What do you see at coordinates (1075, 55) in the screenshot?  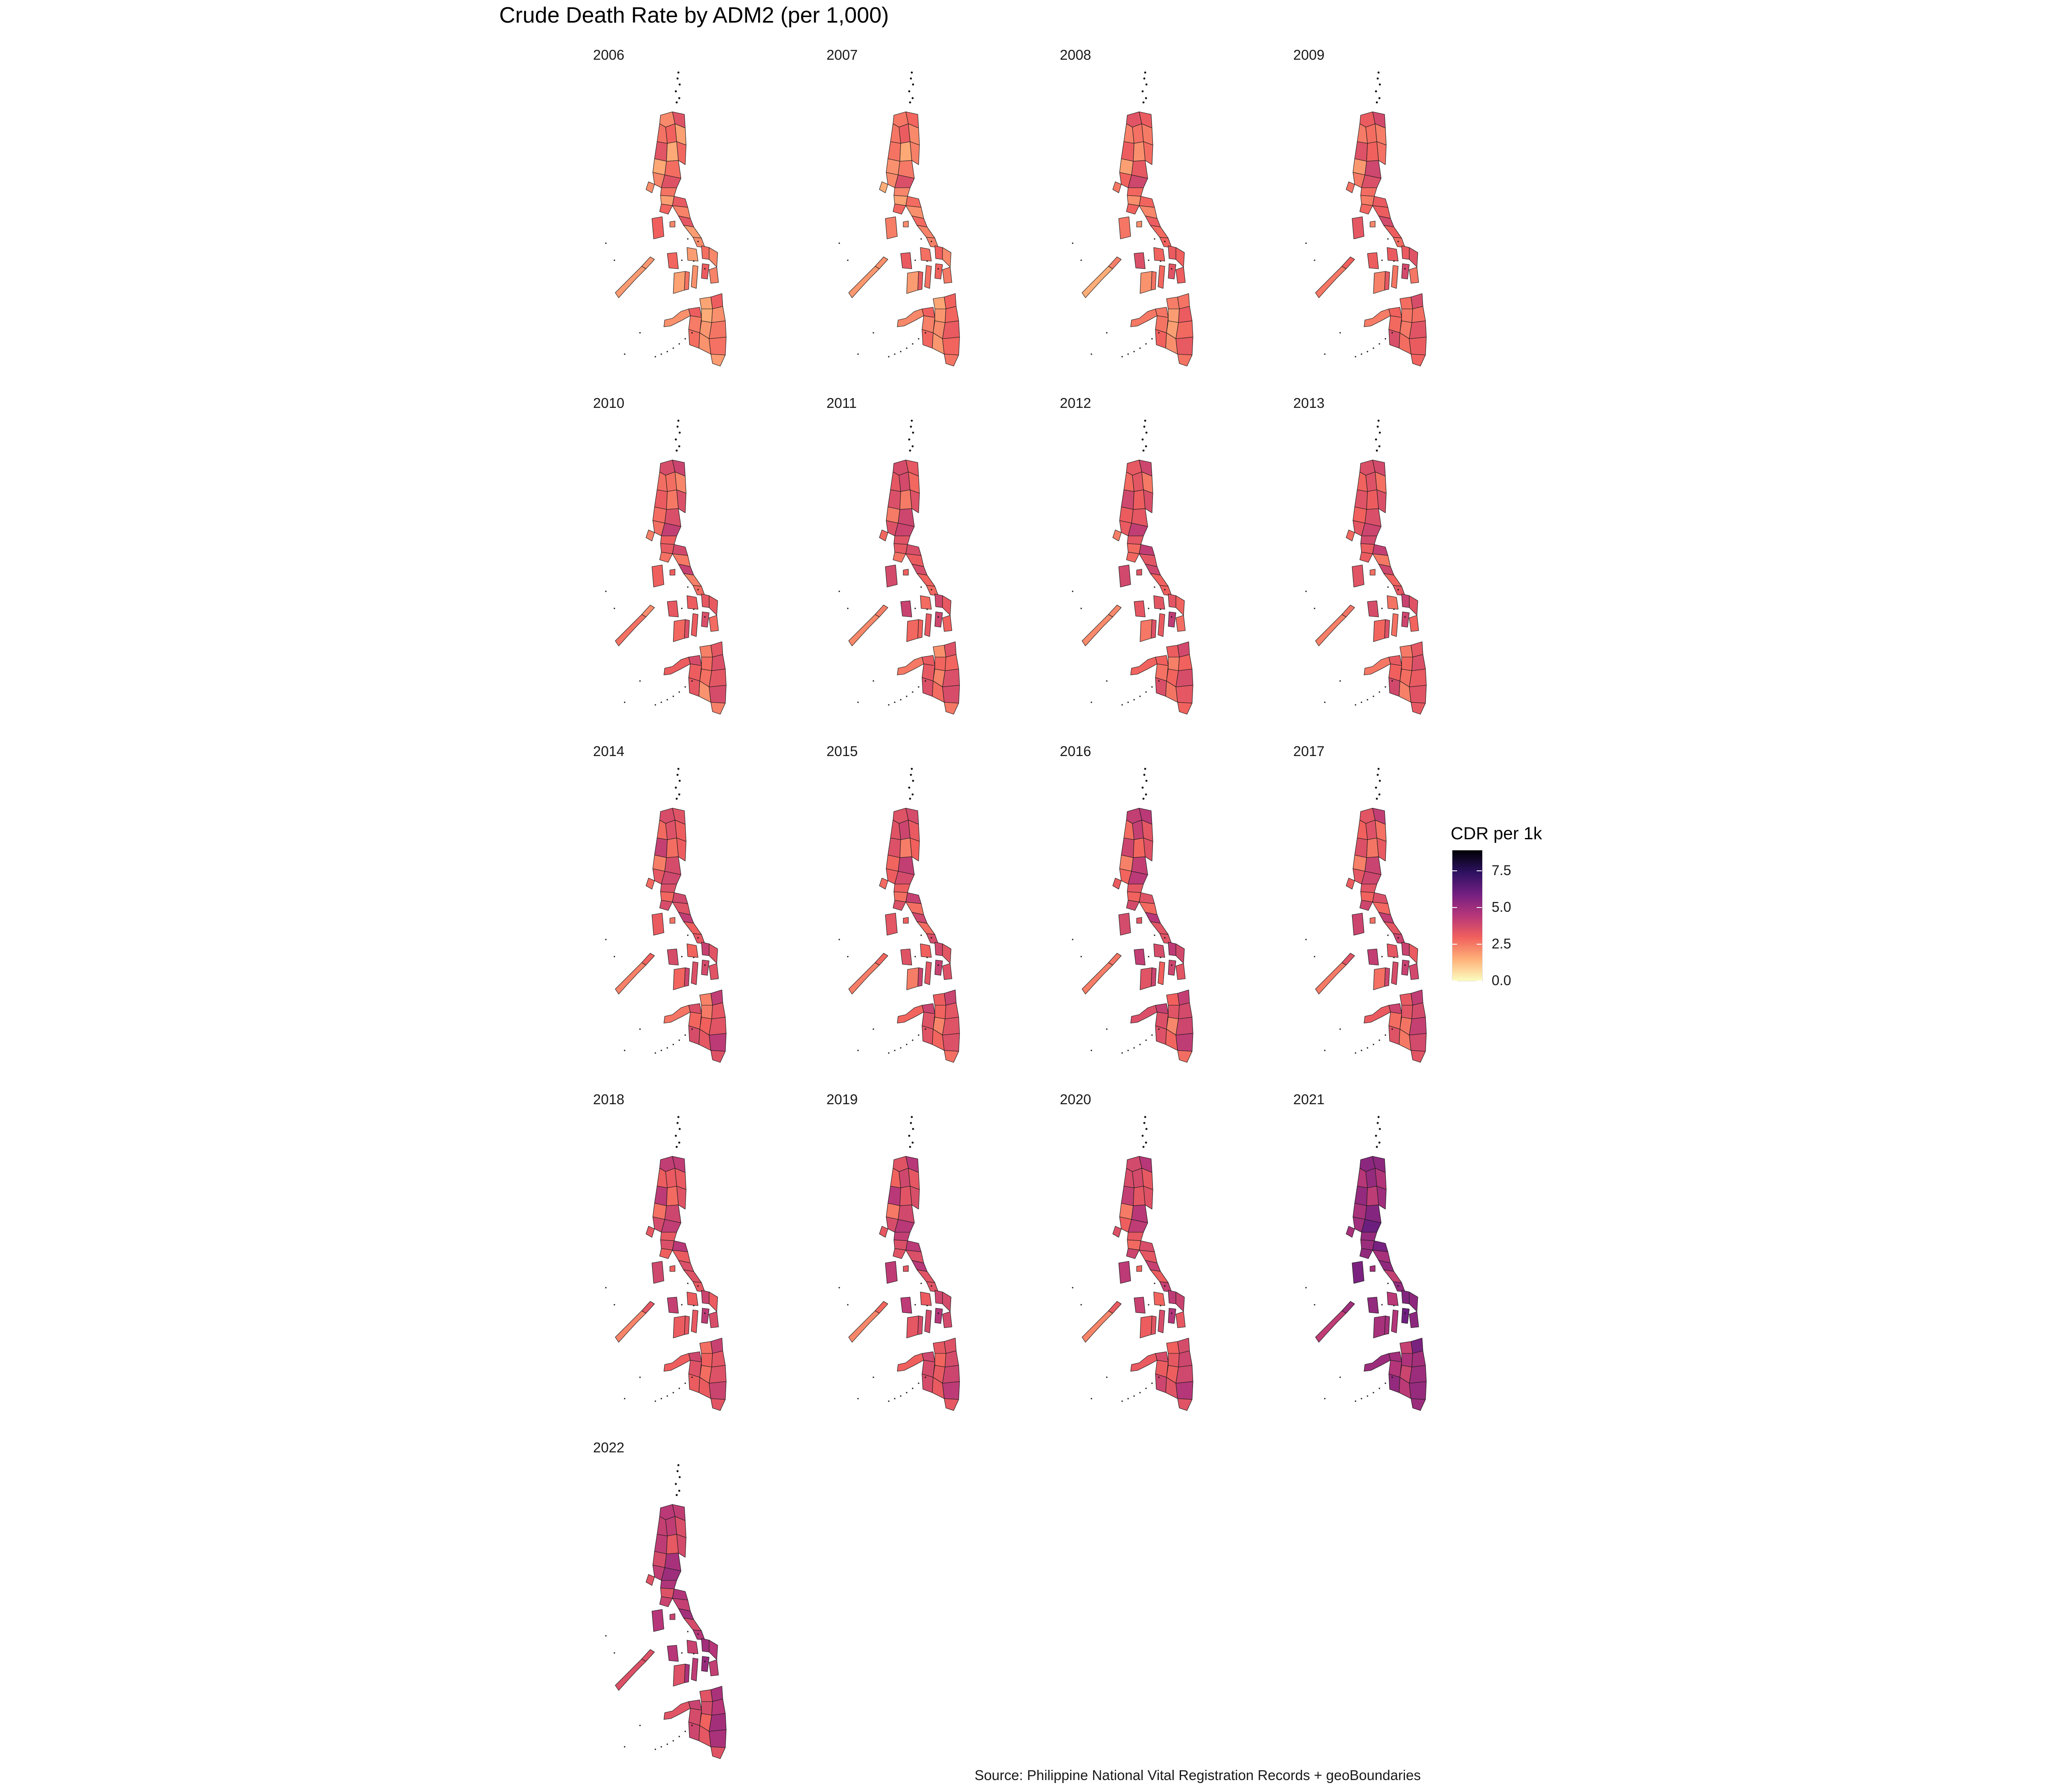 I see `facet-year-label: 2008` at bounding box center [1075, 55].